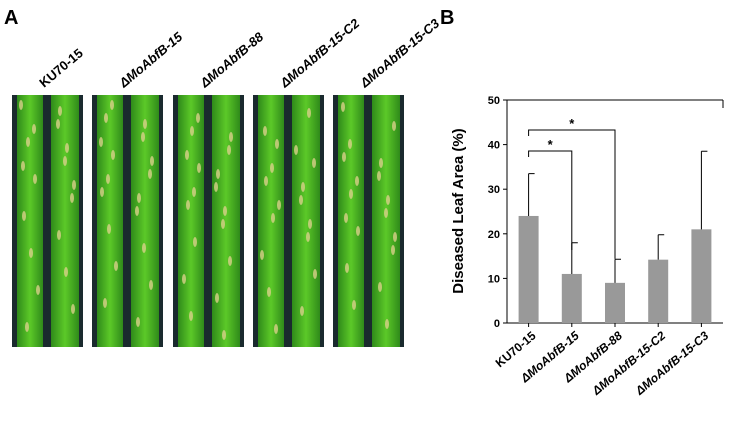  I want to click on panel-label: A, so click(11, 18).